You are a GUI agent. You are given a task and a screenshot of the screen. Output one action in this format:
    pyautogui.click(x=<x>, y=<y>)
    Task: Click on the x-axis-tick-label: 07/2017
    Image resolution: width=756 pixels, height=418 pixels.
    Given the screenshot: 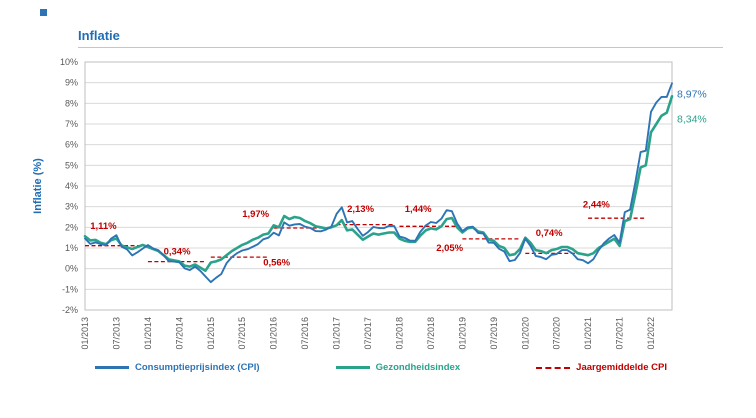 What is the action you would take?
    pyautogui.click(x=368, y=333)
    